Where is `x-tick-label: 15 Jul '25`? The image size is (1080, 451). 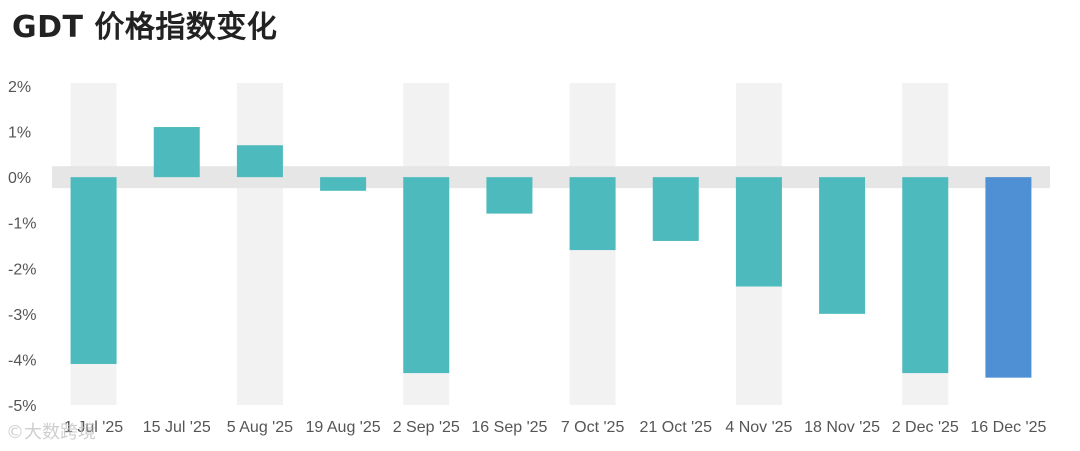 x-tick-label: 15 Jul '25 is located at coordinates (177, 427).